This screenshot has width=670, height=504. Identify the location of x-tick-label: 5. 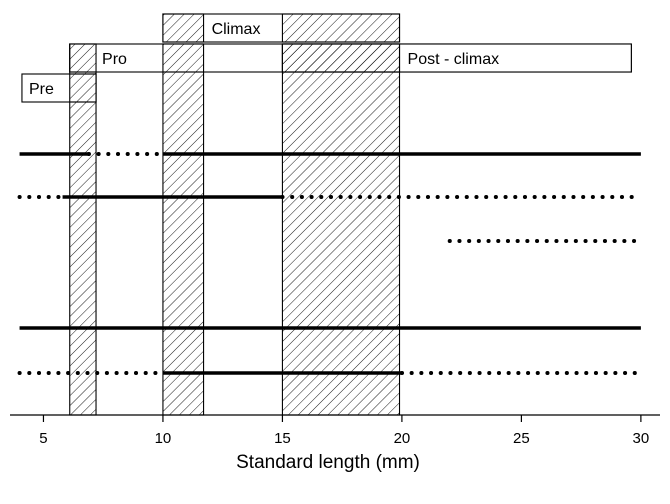
(43, 438).